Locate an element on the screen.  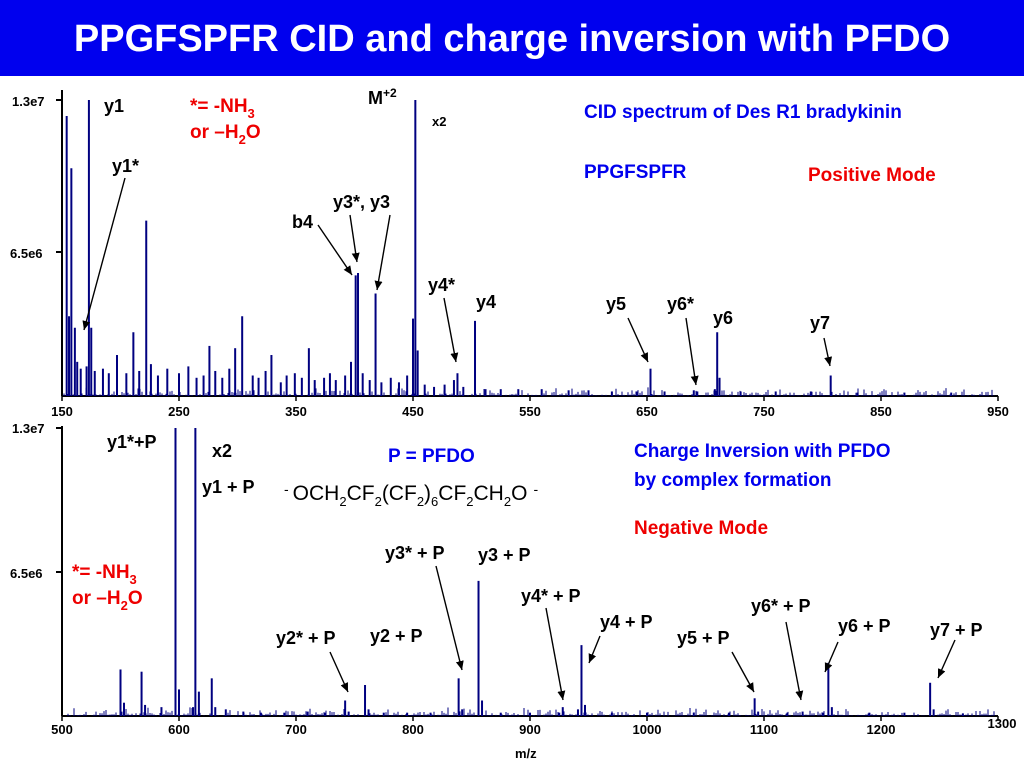
peptide-sequence: PPGFSPFR is located at coordinates (635, 172).